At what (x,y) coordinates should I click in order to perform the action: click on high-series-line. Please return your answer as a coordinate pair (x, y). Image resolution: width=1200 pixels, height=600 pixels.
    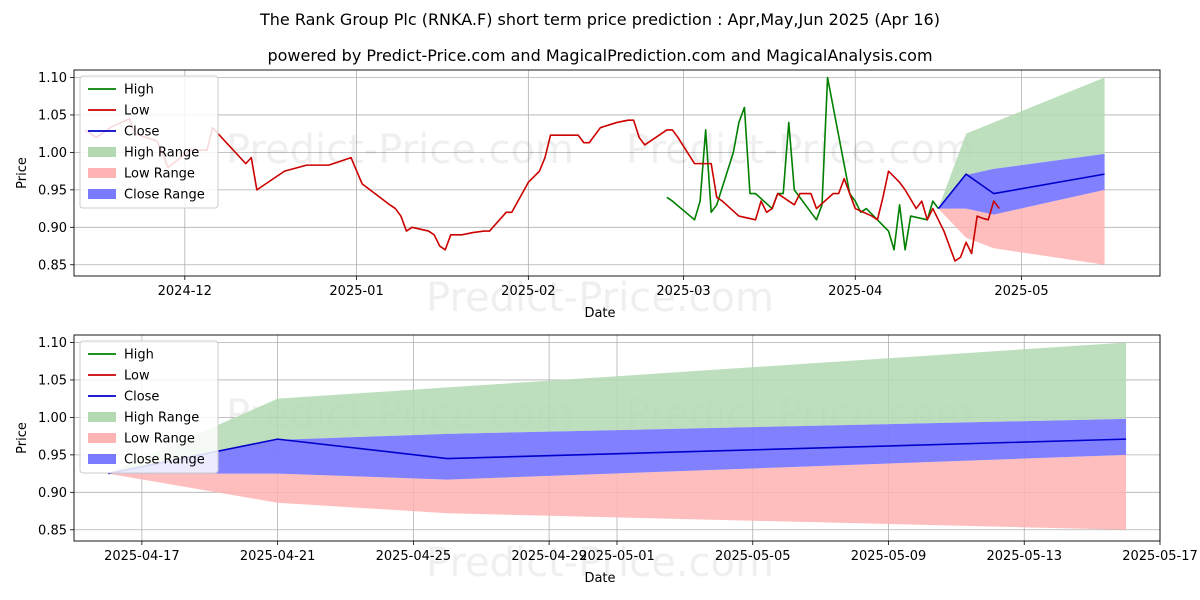
    Looking at the image, I should click on (803, 163).